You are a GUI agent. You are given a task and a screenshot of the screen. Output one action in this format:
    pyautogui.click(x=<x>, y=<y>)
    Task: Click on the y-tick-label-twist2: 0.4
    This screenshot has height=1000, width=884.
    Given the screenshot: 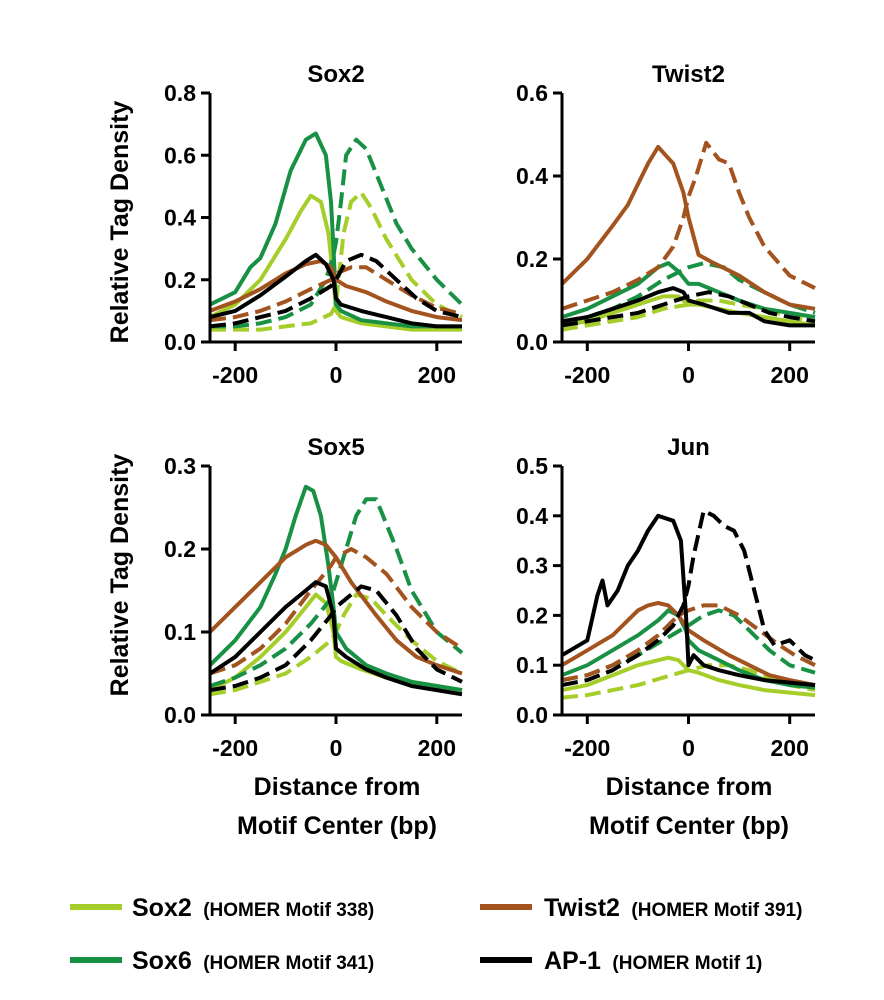 What is the action you would take?
    pyautogui.click(x=532, y=176)
    